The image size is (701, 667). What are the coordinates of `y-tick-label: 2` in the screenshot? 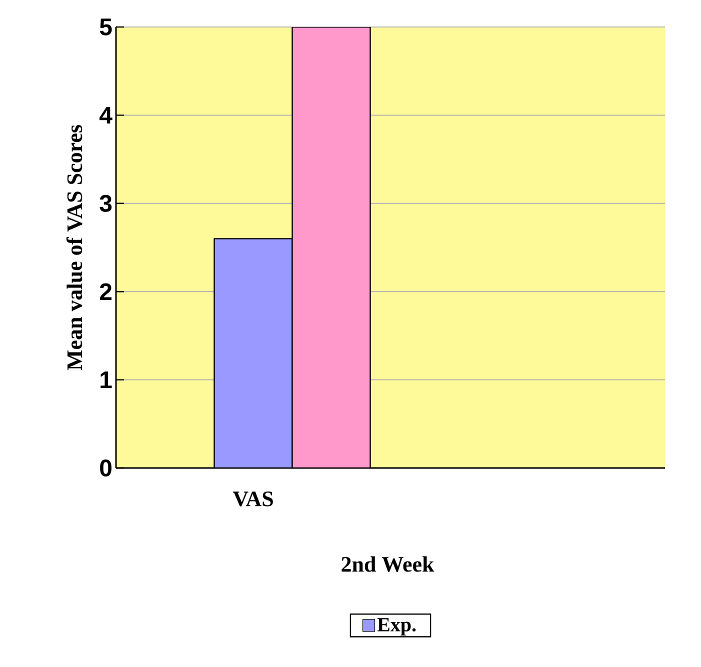 It's located at (106, 291).